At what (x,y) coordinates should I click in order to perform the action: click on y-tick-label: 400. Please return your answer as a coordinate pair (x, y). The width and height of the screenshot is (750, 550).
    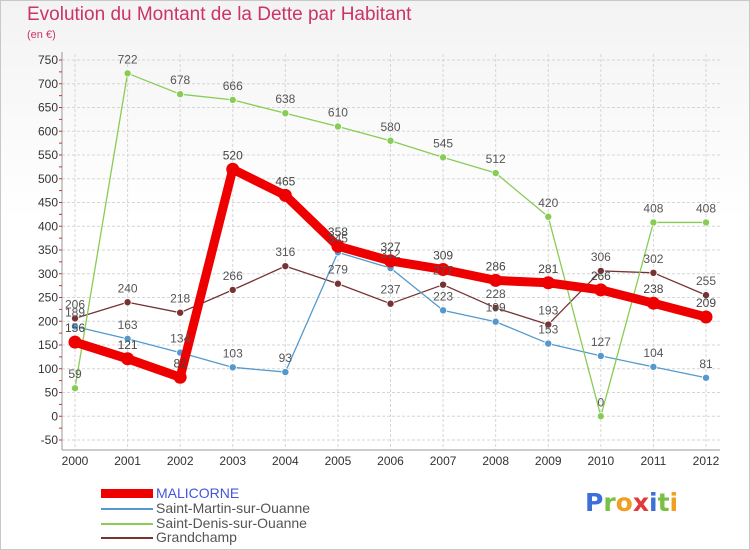
    Looking at the image, I should click on (48, 226).